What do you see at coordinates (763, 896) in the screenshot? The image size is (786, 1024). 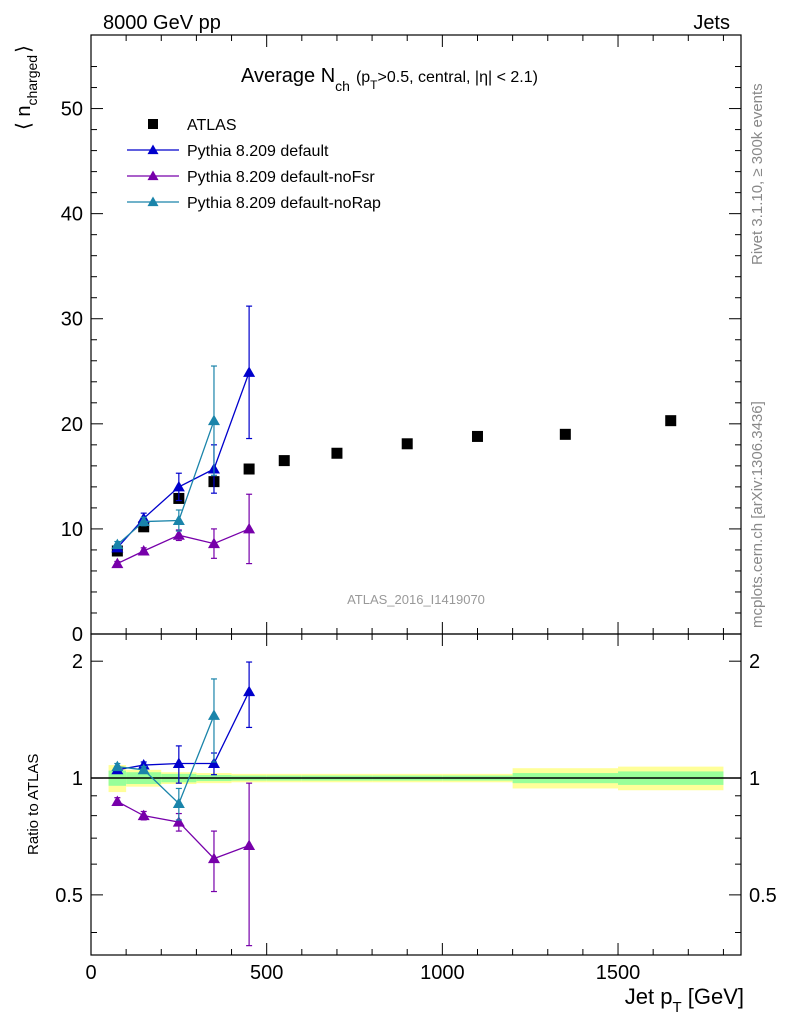 I see `ratio-y-tick-label-right: 0.5` at bounding box center [763, 896].